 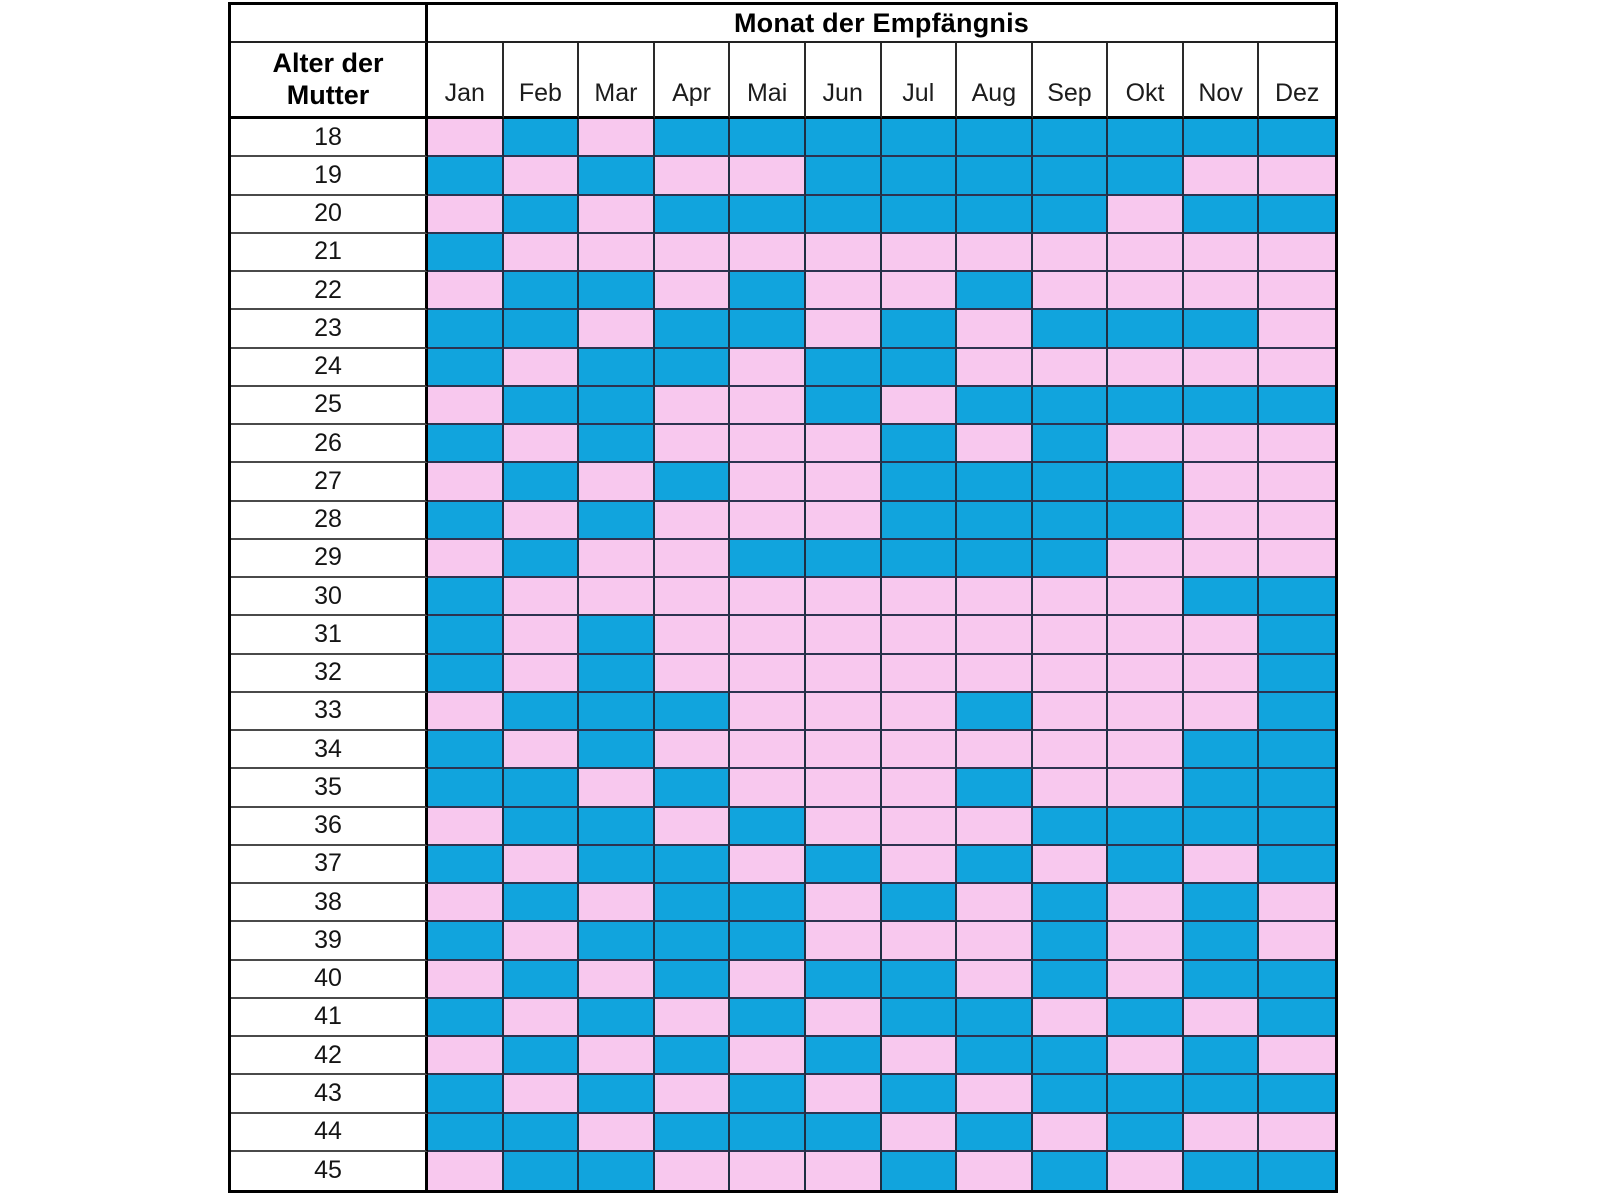 What do you see at coordinates (617, 1056) in the screenshot?
I see `cell-age42-mar-pink` at bounding box center [617, 1056].